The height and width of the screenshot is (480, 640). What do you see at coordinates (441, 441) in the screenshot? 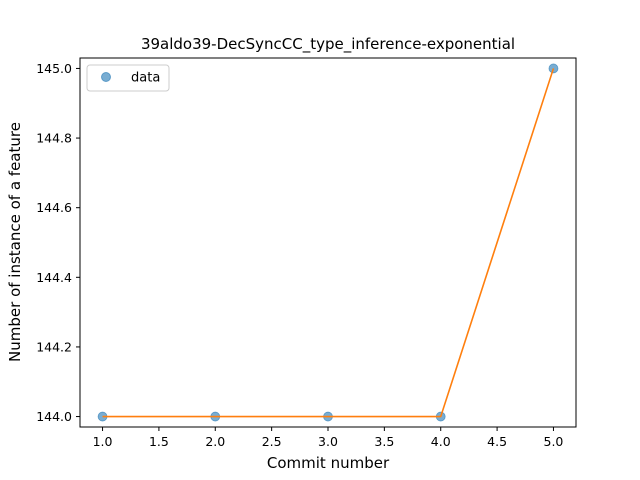
I see `x-tick-label: 4.0` at bounding box center [441, 441].